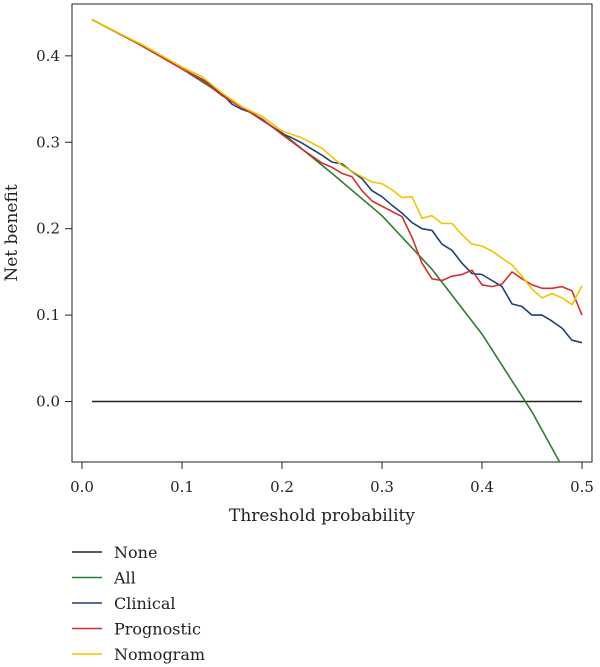 This screenshot has height=667, width=600. I want to click on x-axis-title: Threshold probability, so click(322, 516).